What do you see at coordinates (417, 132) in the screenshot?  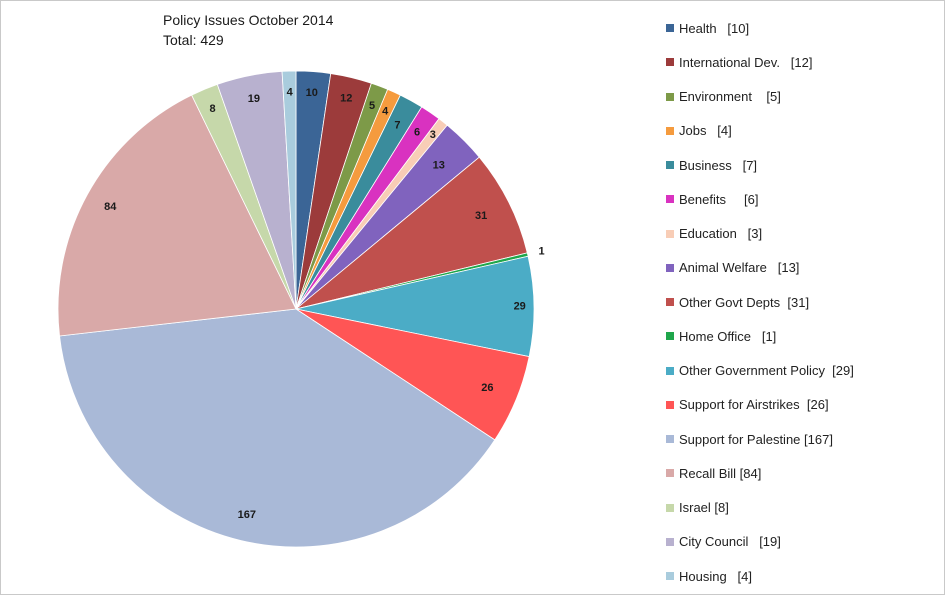 I see `slice-value-label-benefits: 6` at bounding box center [417, 132].